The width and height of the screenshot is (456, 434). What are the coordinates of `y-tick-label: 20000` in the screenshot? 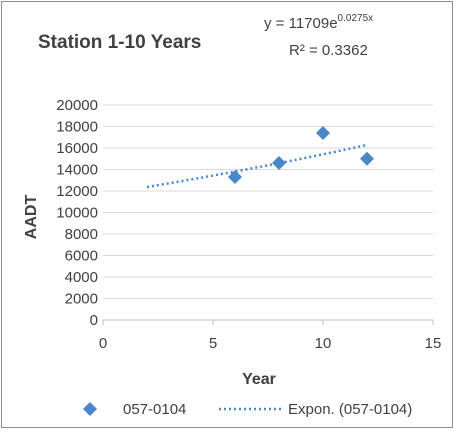 It's located at (77, 105).